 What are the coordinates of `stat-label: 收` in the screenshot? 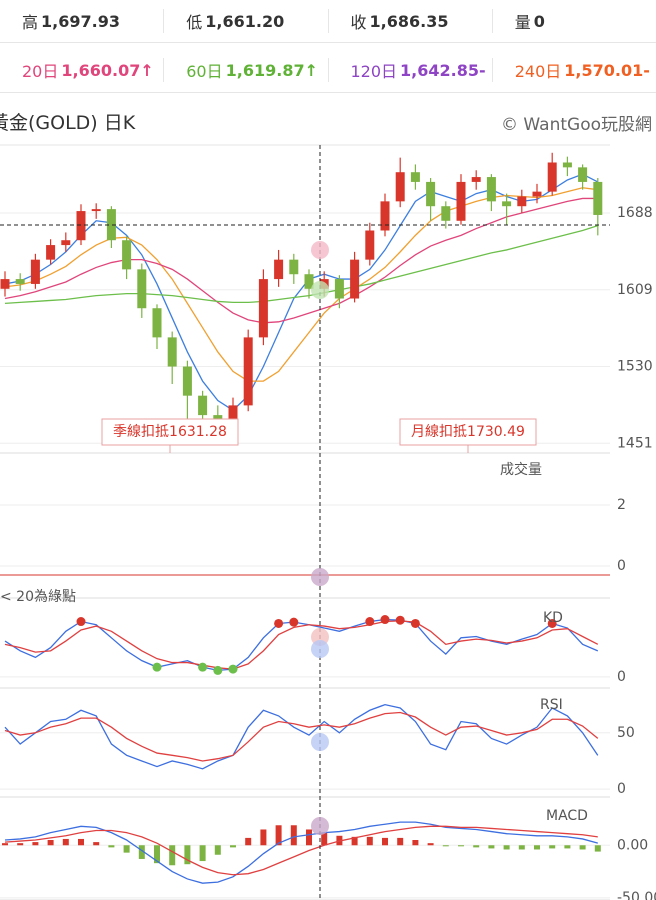 It's located at (358, 22).